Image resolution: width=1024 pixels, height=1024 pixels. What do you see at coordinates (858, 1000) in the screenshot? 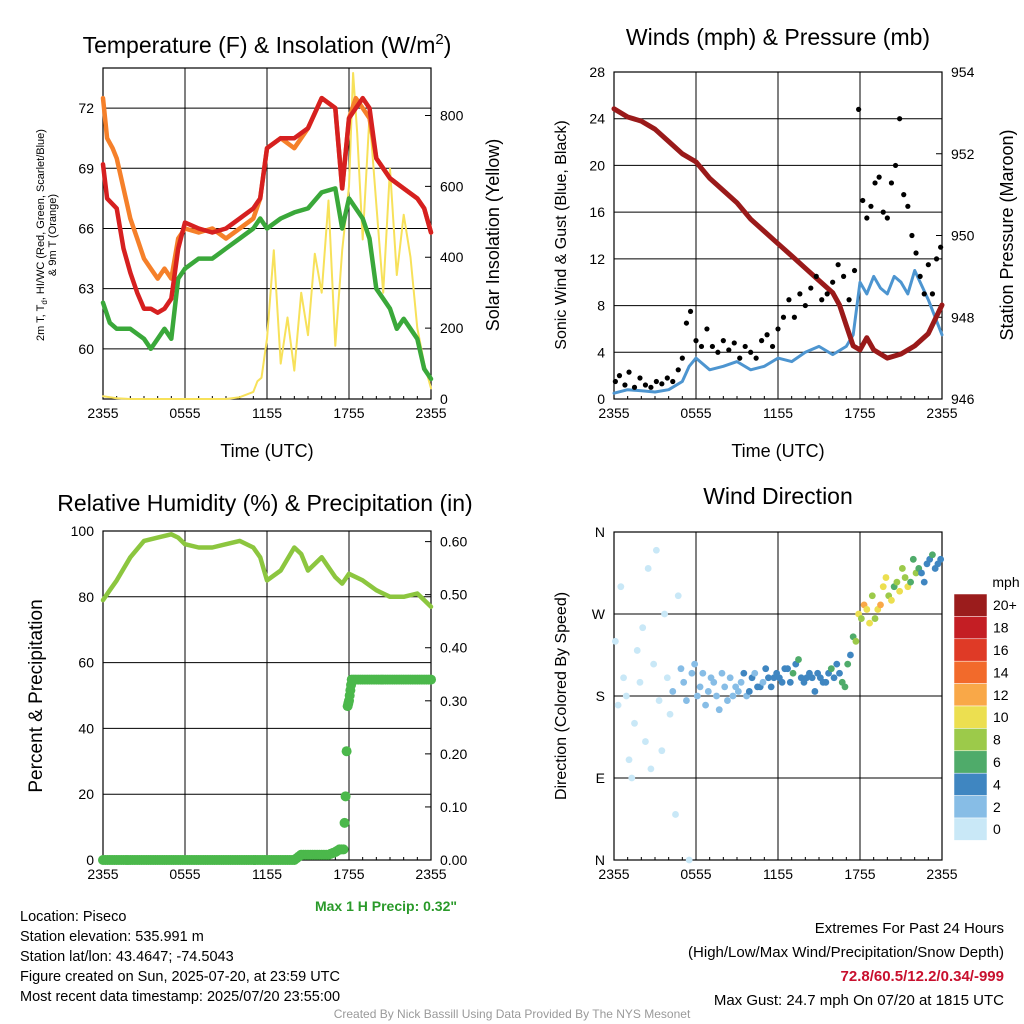
I see `max-gust-text: Max Gust: 24.7 mph On 07/20 at 1815 UTC` at bounding box center [858, 1000].